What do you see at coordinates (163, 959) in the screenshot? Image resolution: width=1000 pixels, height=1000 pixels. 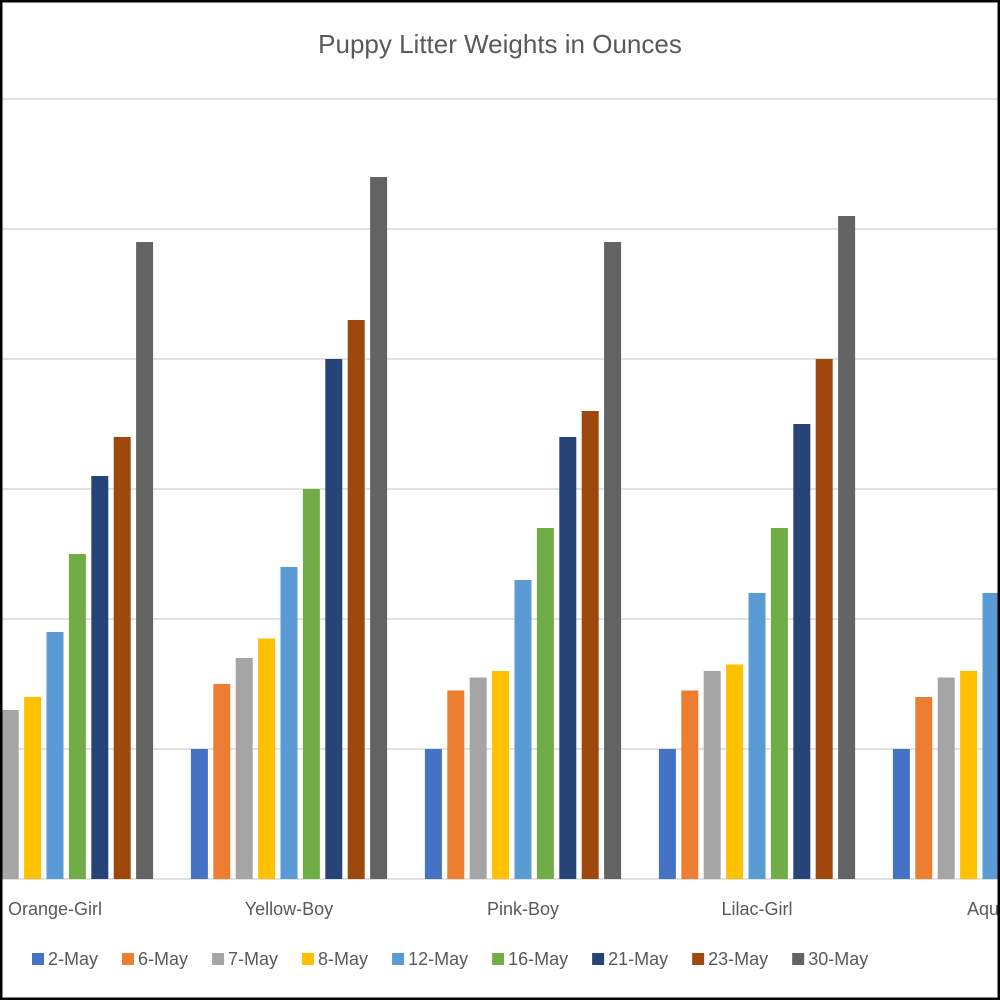 I see `legend-label: 6-May` at bounding box center [163, 959].